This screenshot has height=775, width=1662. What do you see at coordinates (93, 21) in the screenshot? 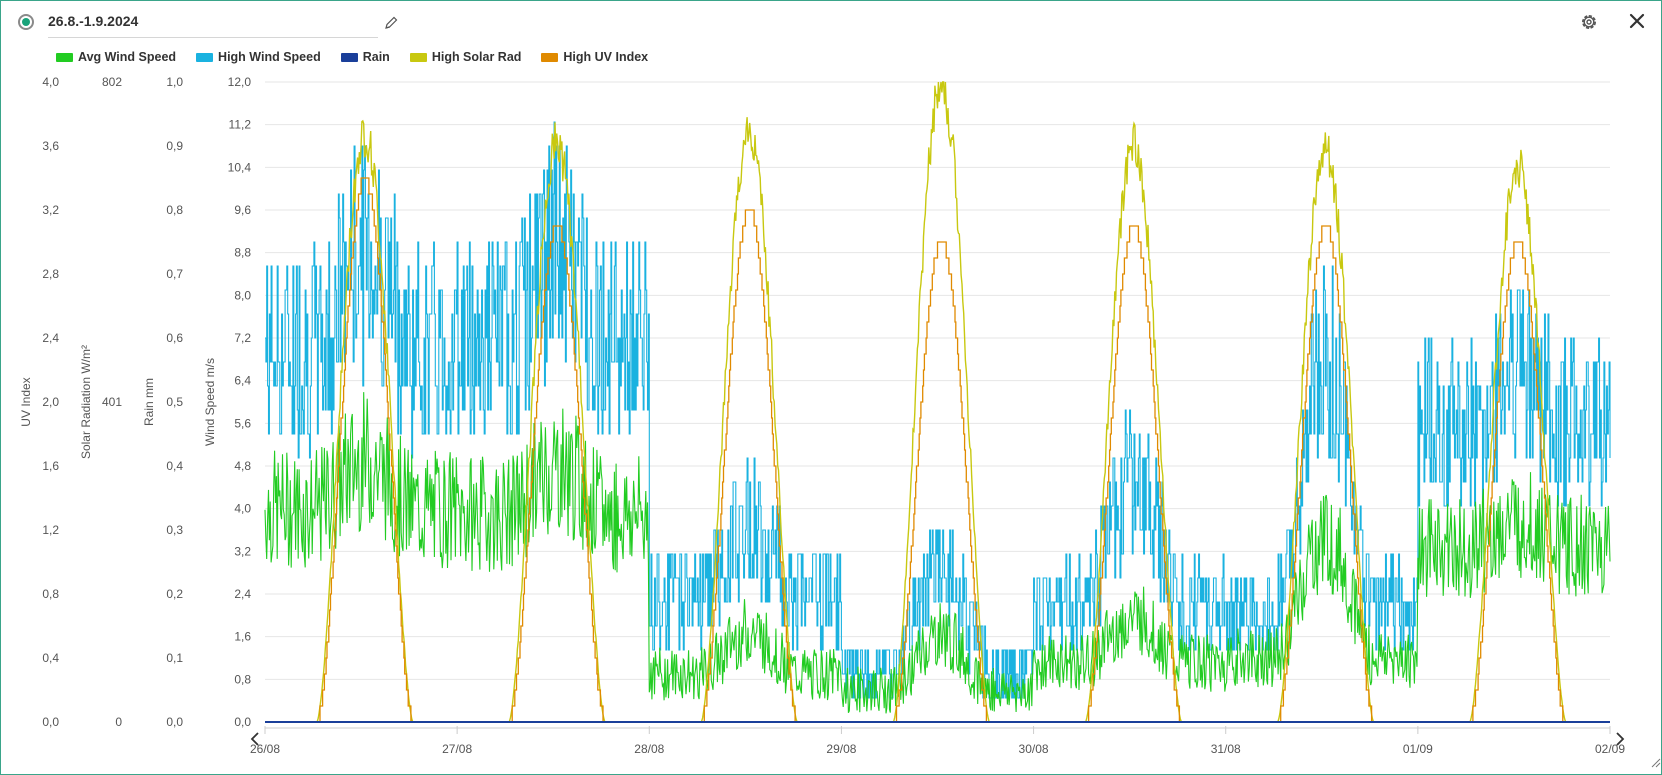
I see `chart-title: 26.8.-1.9.2024` at bounding box center [93, 21].